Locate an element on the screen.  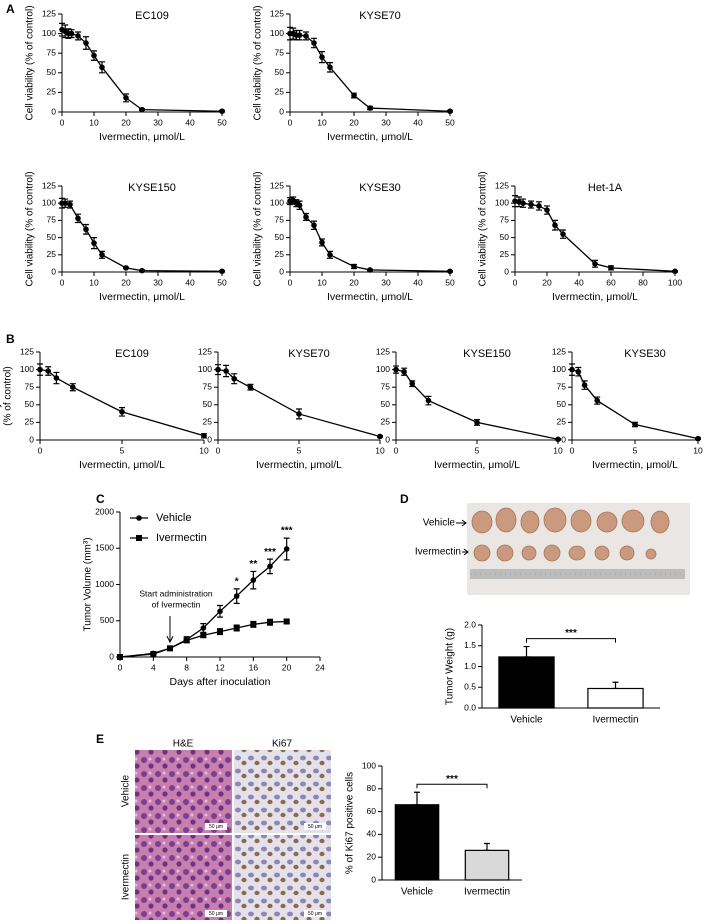
panel-label: A is located at coordinates (10, 9).